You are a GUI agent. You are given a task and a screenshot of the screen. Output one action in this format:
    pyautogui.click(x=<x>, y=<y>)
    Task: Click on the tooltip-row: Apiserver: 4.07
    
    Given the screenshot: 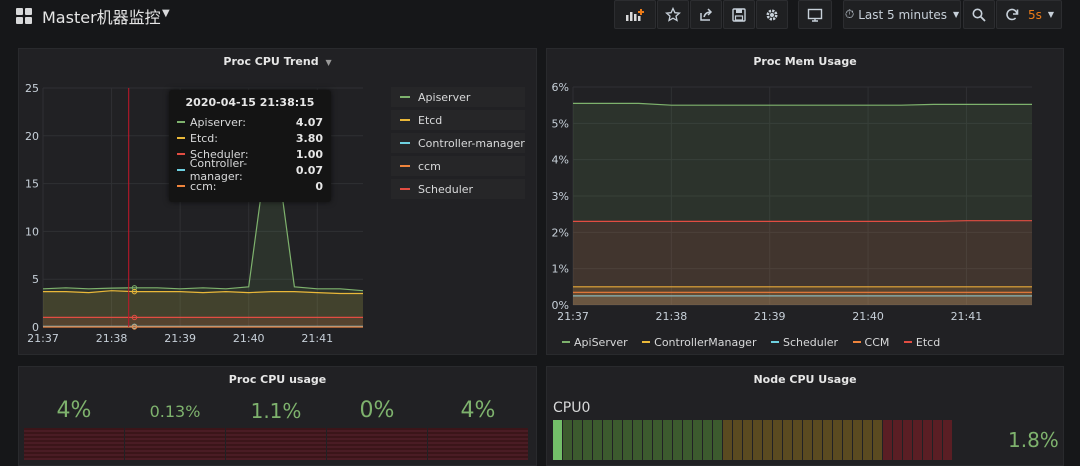 What is the action you would take?
    pyautogui.click(x=250, y=122)
    